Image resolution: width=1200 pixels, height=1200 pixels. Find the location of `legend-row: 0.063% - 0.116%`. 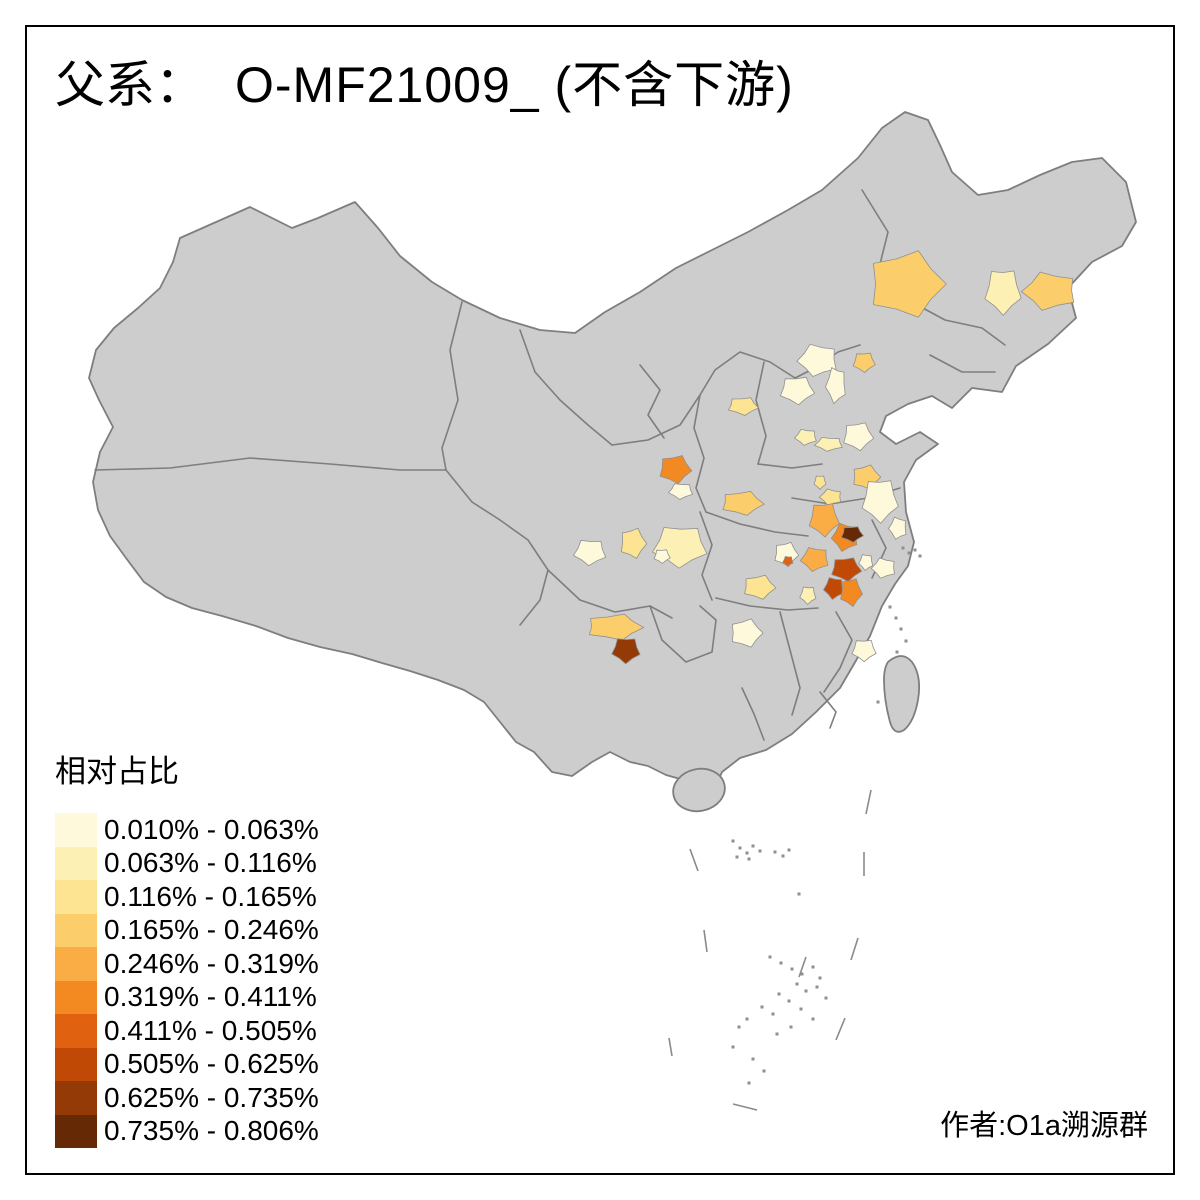

legend-row: 0.063% - 0.116% is located at coordinates (187, 863).